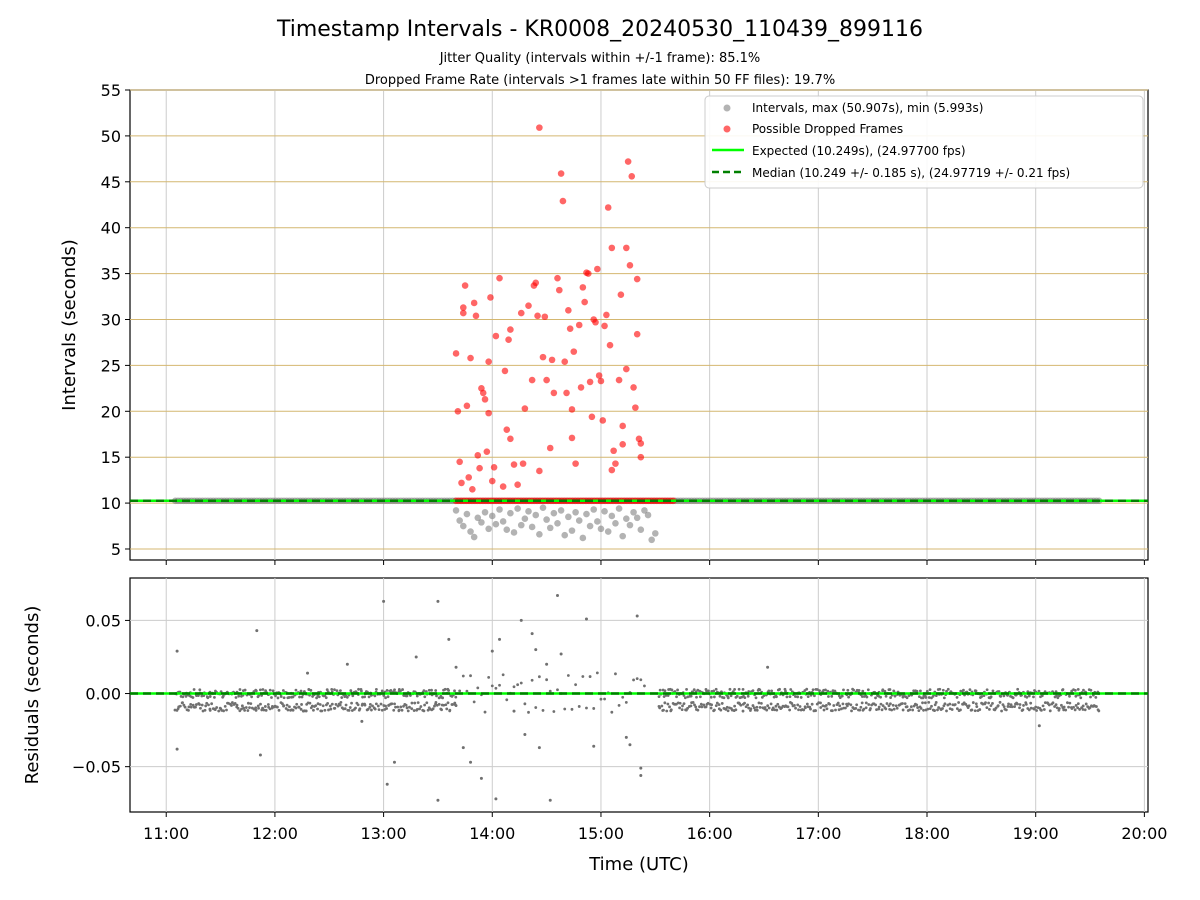 The image size is (1200, 900). What do you see at coordinates (1144, 833) in the screenshot?
I see `xtick-label: 20:00` at bounding box center [1144, 833].